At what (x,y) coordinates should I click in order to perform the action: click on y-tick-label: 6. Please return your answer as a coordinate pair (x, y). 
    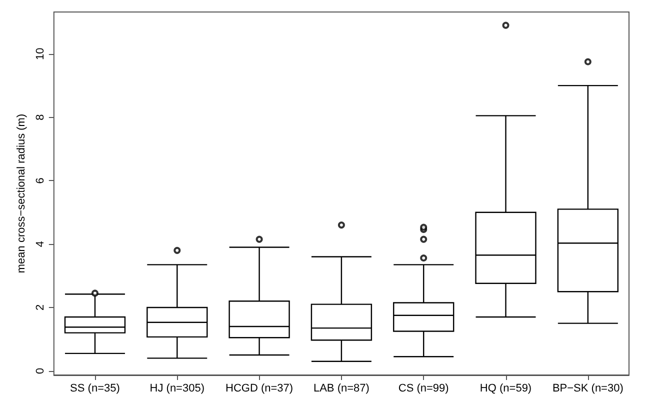
    Looking at the image, I should click on (40, 181).